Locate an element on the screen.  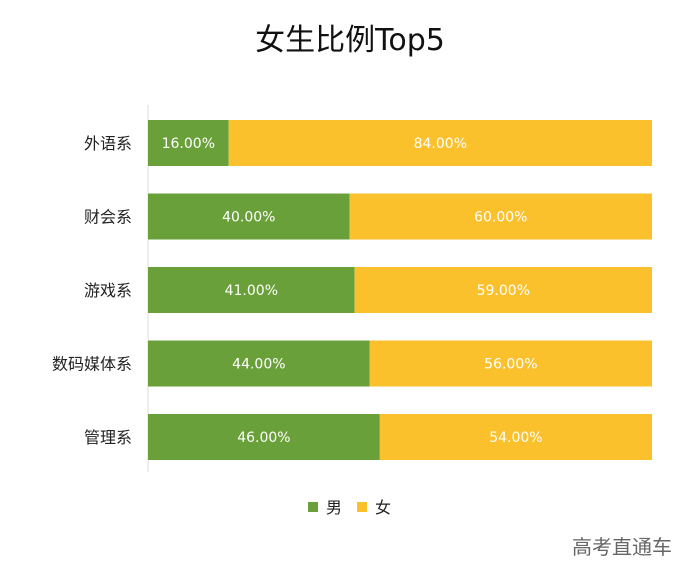
data-label: 84.00% is located at coordinates (440, 144).